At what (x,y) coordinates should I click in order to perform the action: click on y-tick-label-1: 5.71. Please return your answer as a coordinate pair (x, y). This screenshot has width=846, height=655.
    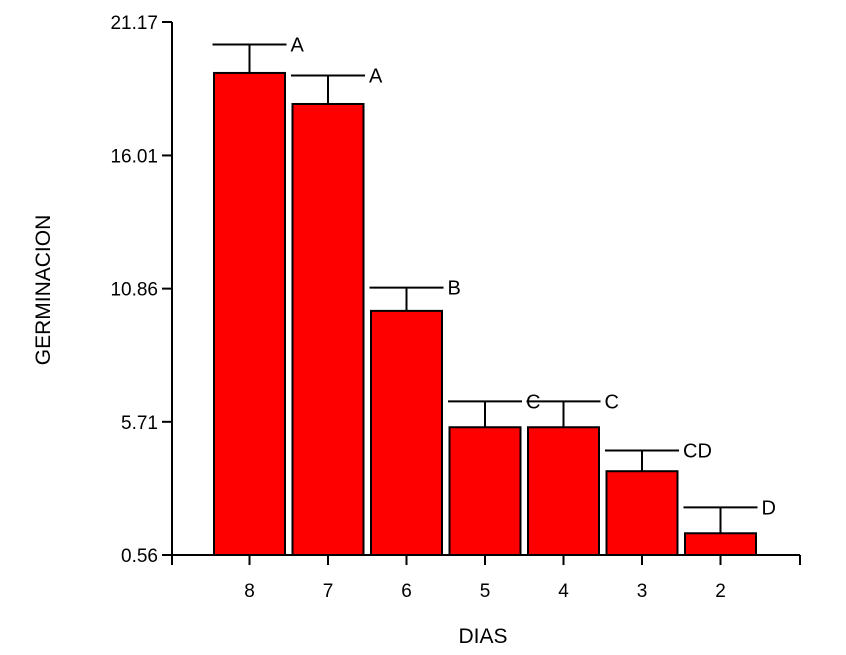
    Looking at the image, I should click on (139, 423).